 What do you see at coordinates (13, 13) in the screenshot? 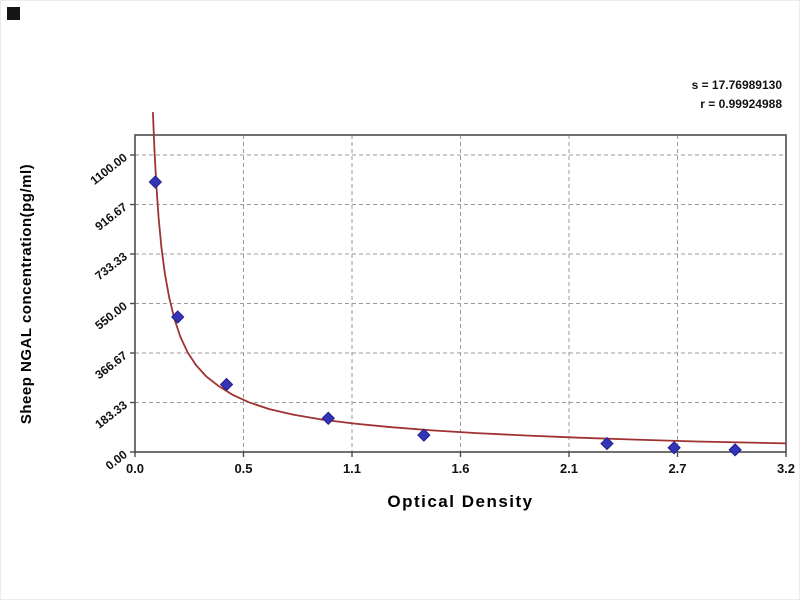
I see `corner-mark` at bounding box center [13, 13].